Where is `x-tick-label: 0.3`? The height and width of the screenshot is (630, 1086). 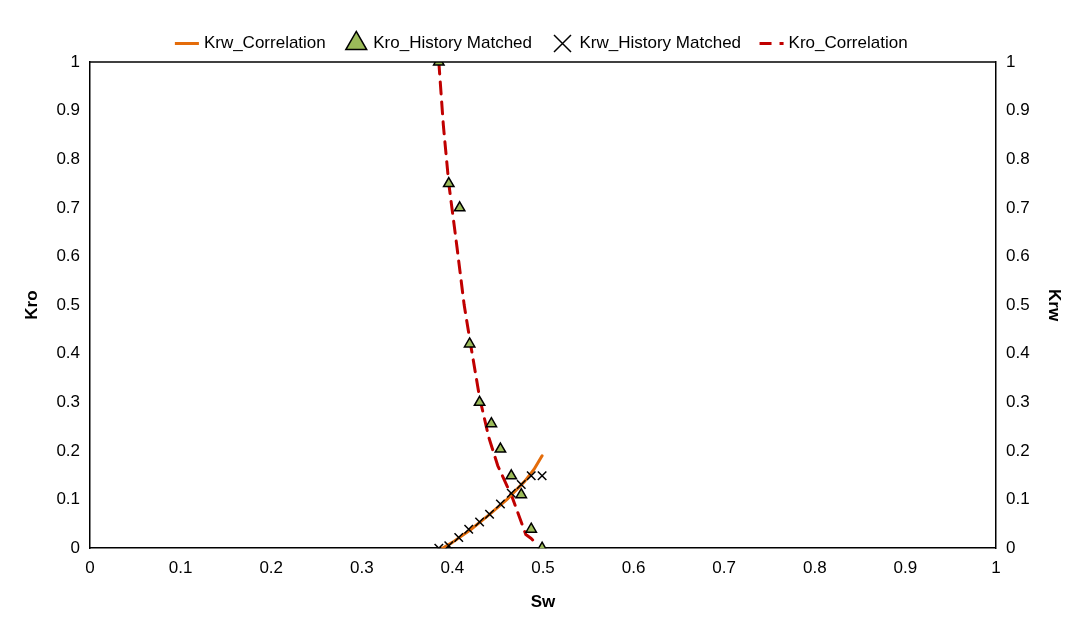
x-tick-label: 0.3 is located at coordinates (361, 568).